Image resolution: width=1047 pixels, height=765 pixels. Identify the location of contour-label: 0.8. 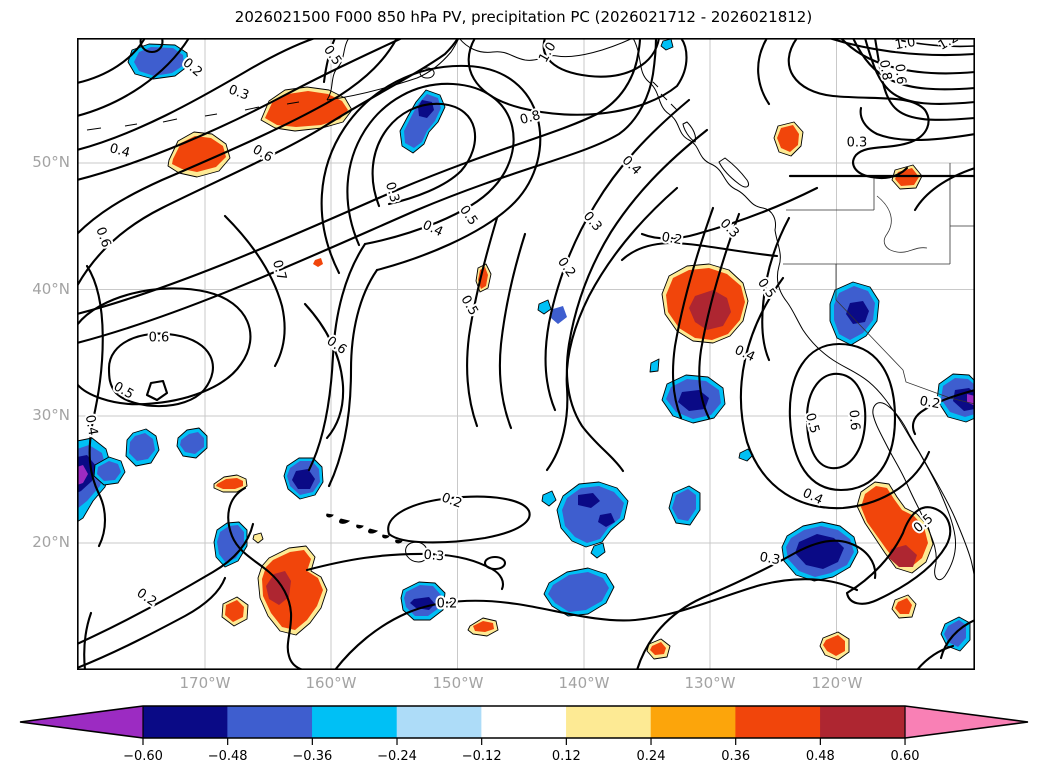
(530, 118).